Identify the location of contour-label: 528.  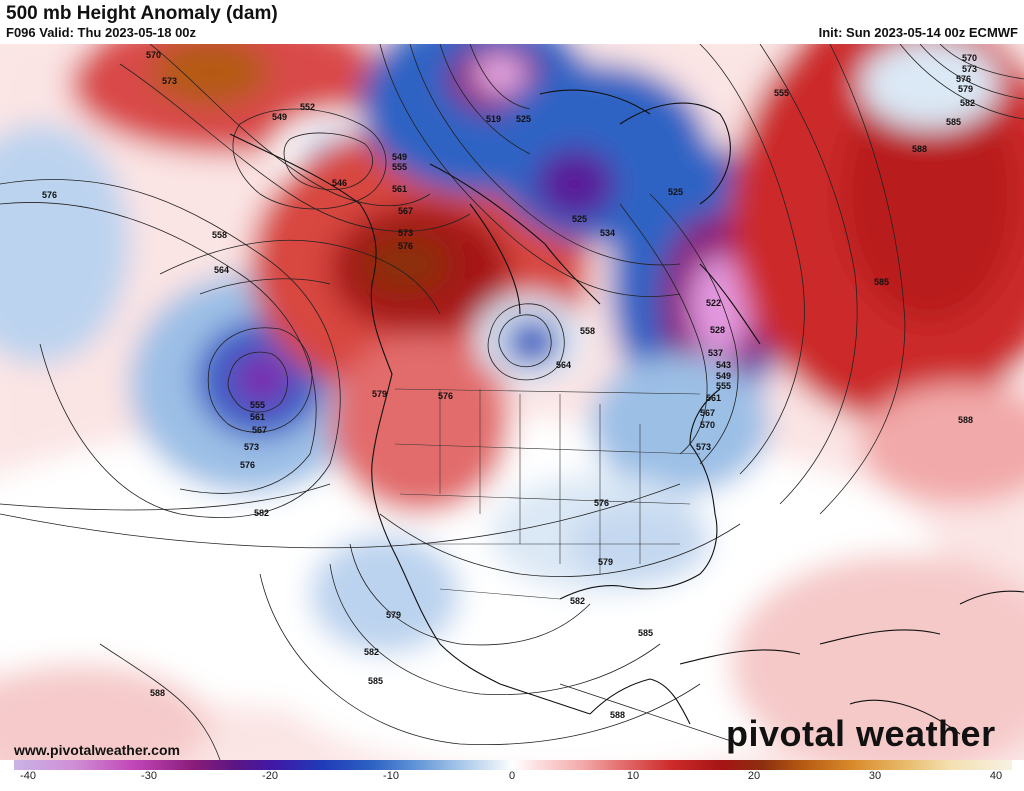
(717, 330).